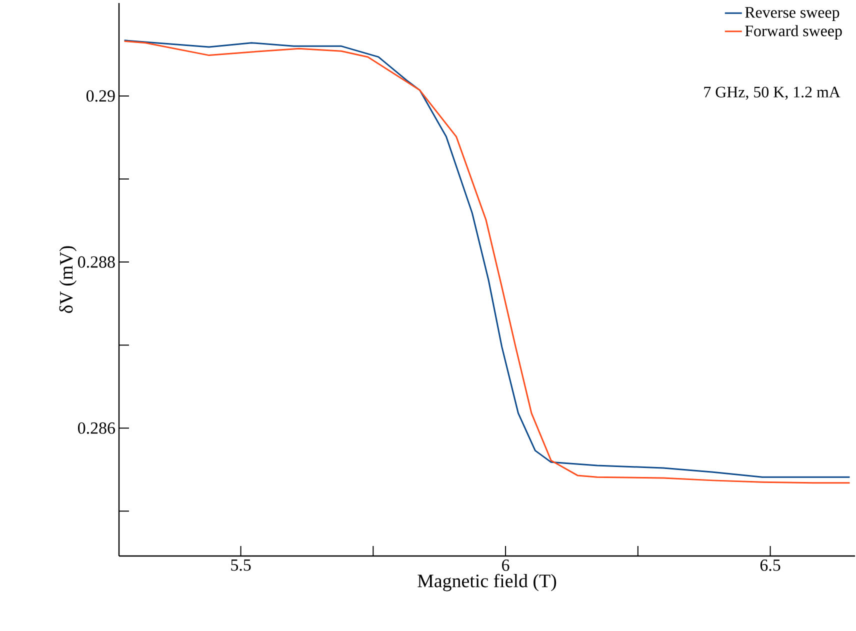 The image size is (856, 631). What do you see at coordinates (241, 565) in the screenshot?
I see `x-tick-label: 5.5` at bounding box center [241, 565].